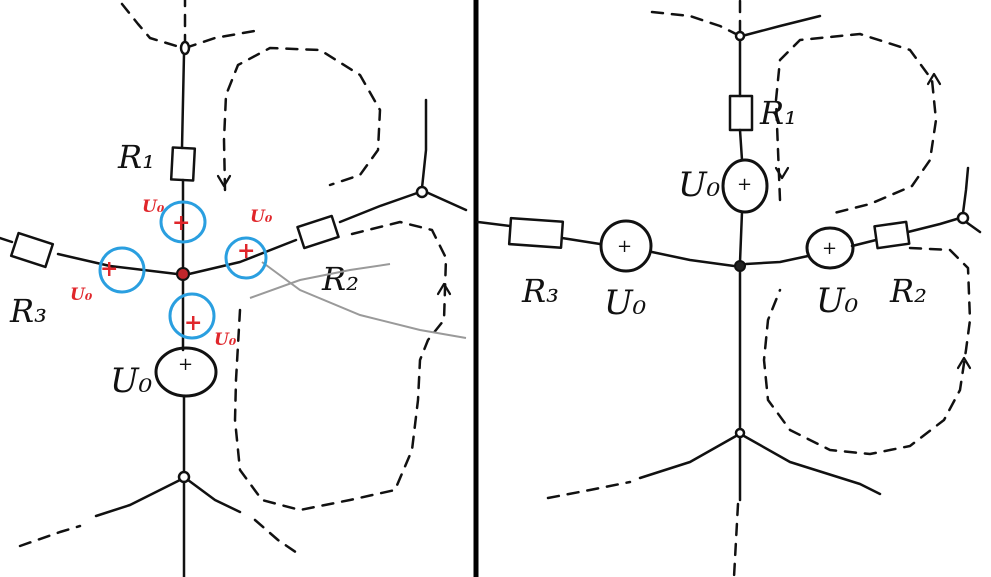 The image size is (991, 577). I want to click on left-r3-label: R₃, so click(28, 311).